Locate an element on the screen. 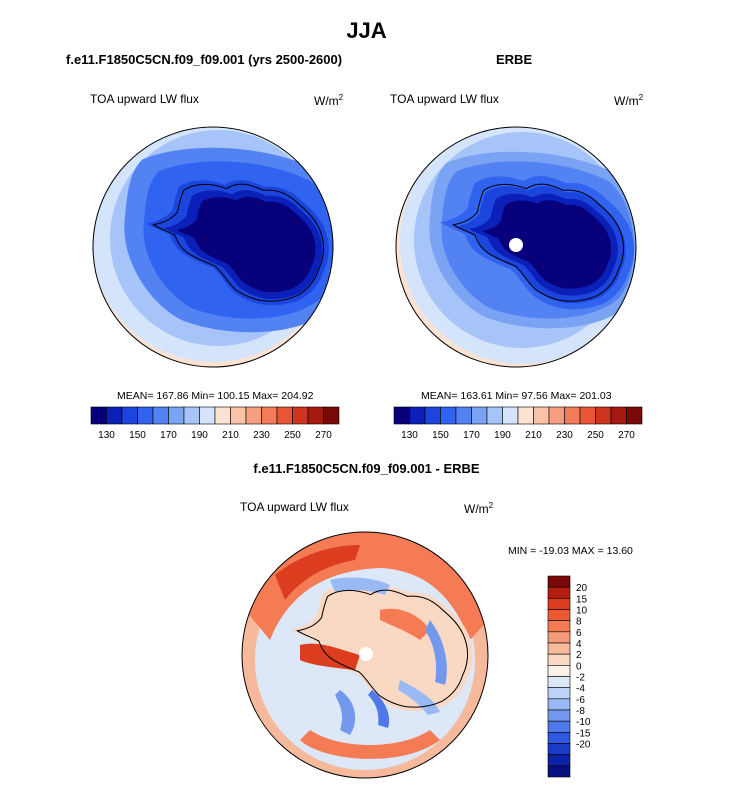  obs-map is located at coordinates (516, 247).